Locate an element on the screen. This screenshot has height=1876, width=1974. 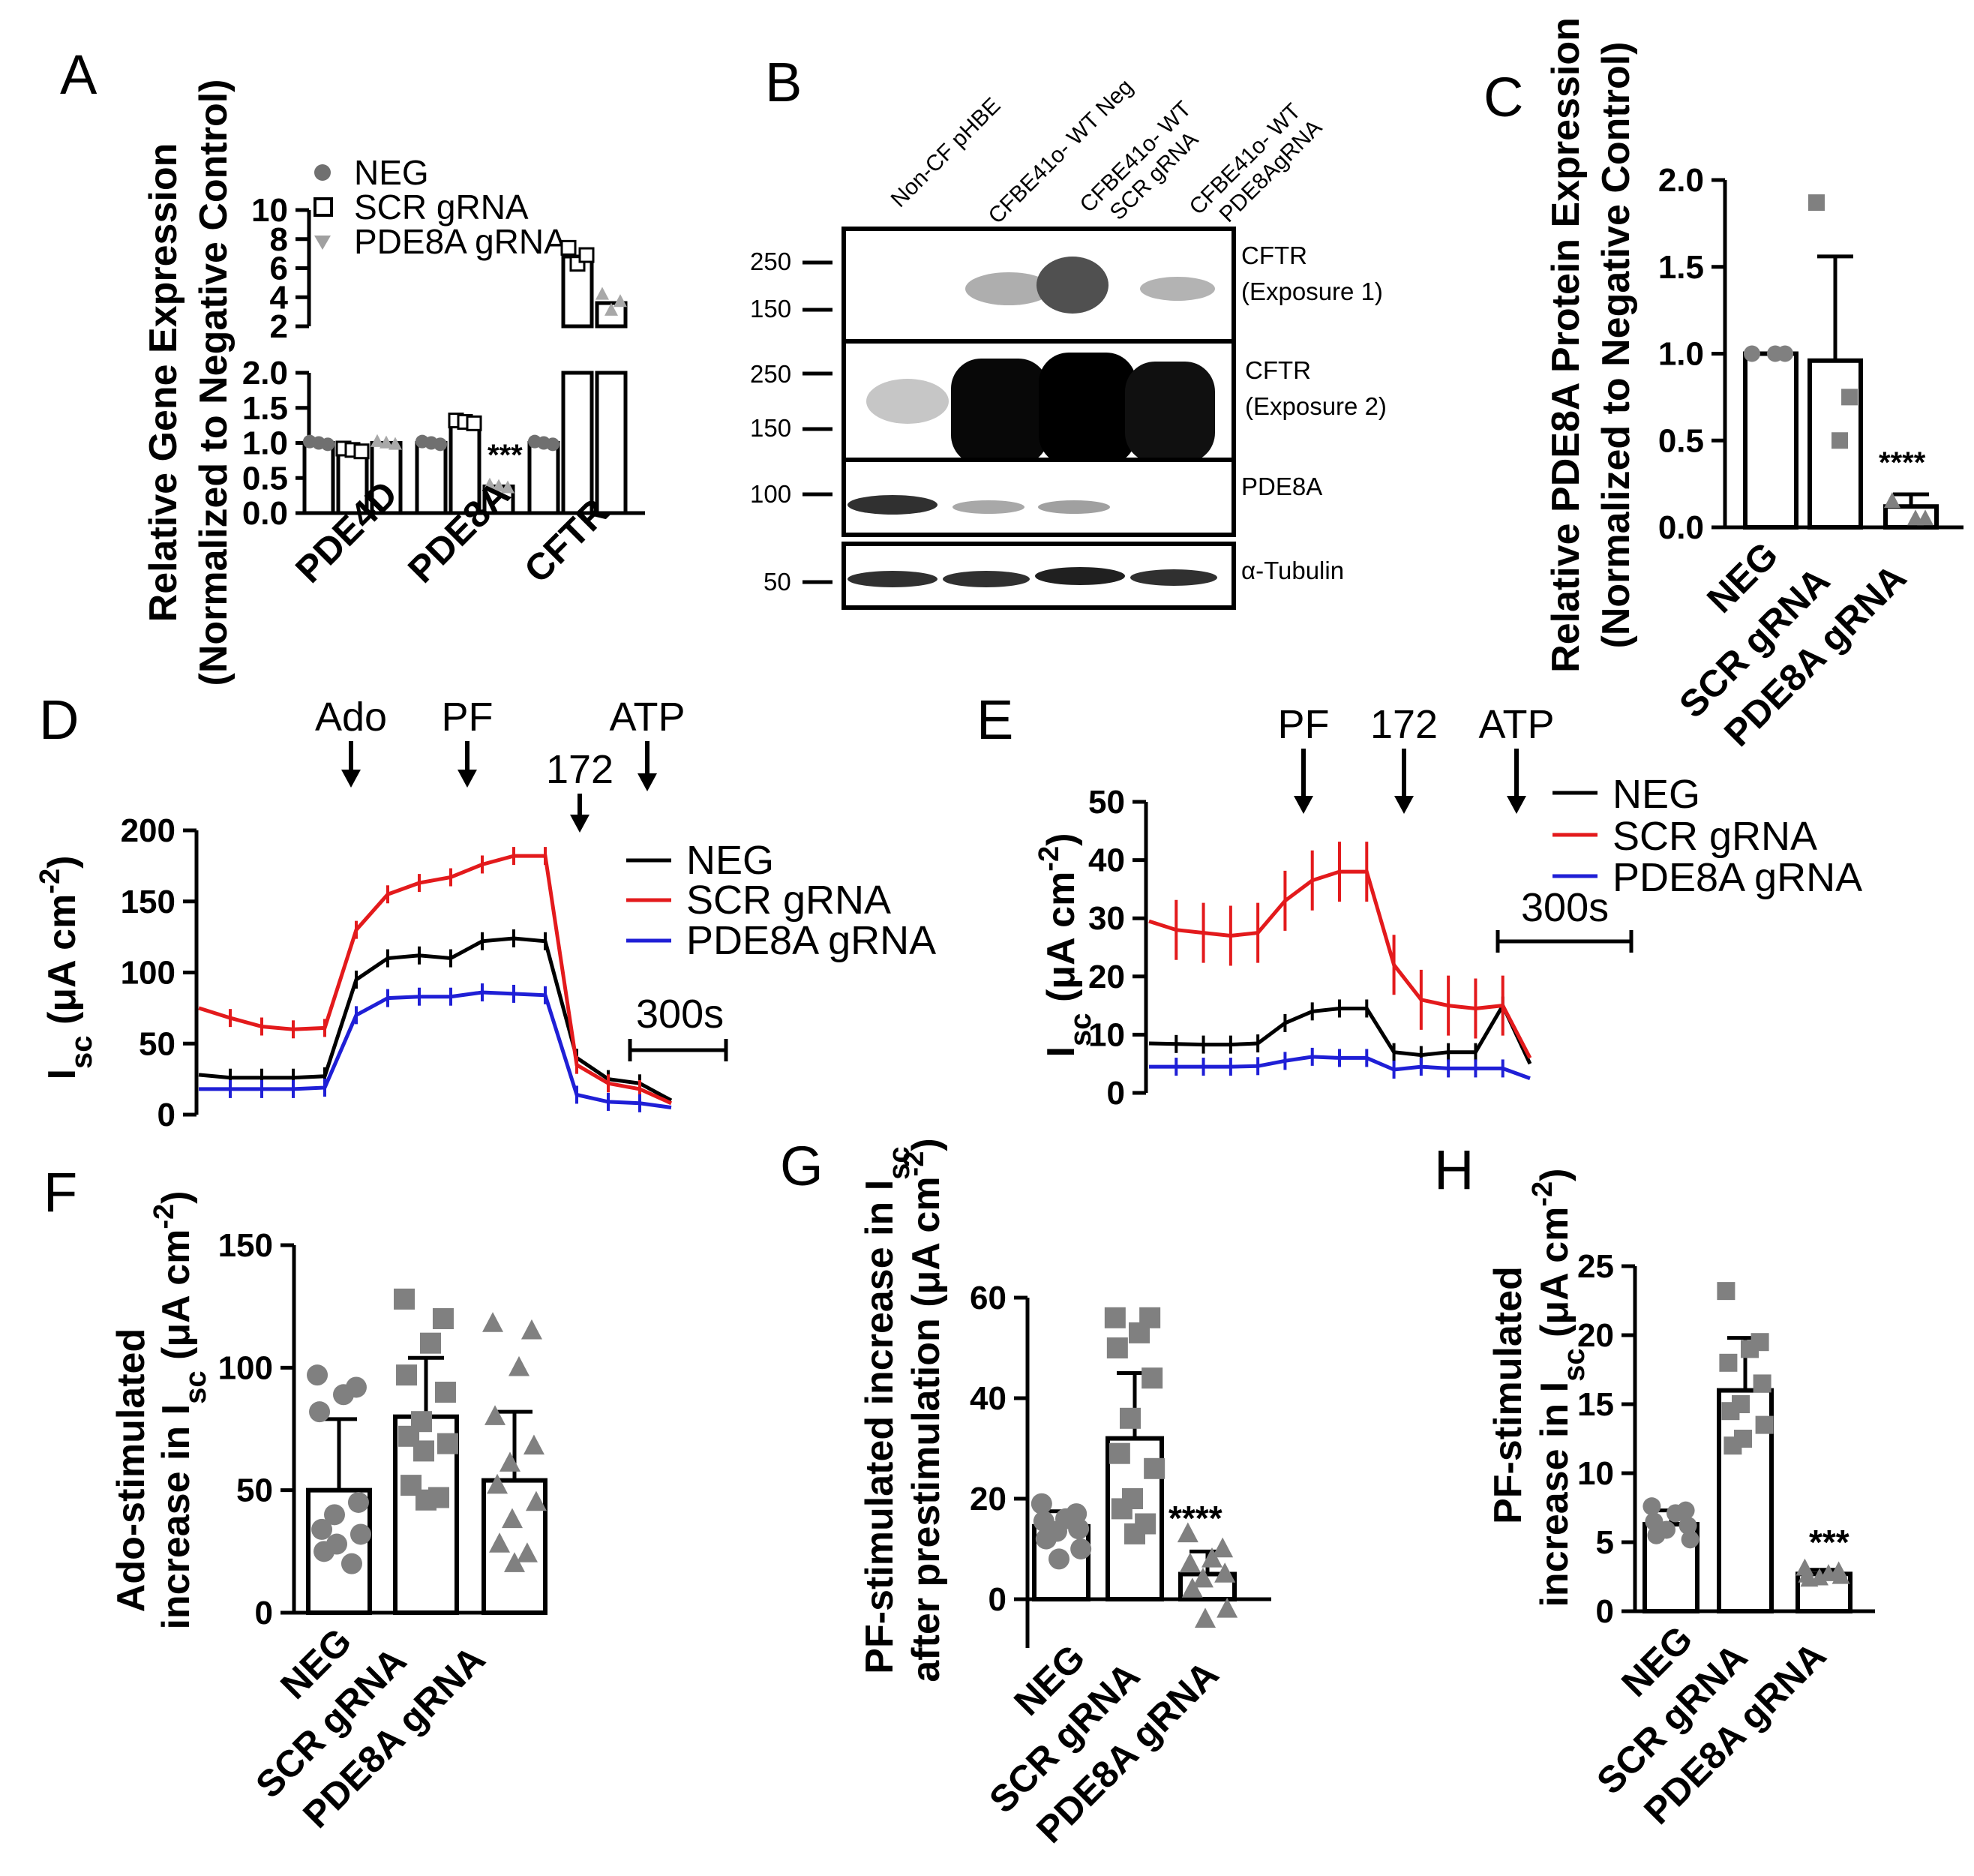
chart-a-ylabel-1: Relative Gene Expression is located at coordinates (163, 383).